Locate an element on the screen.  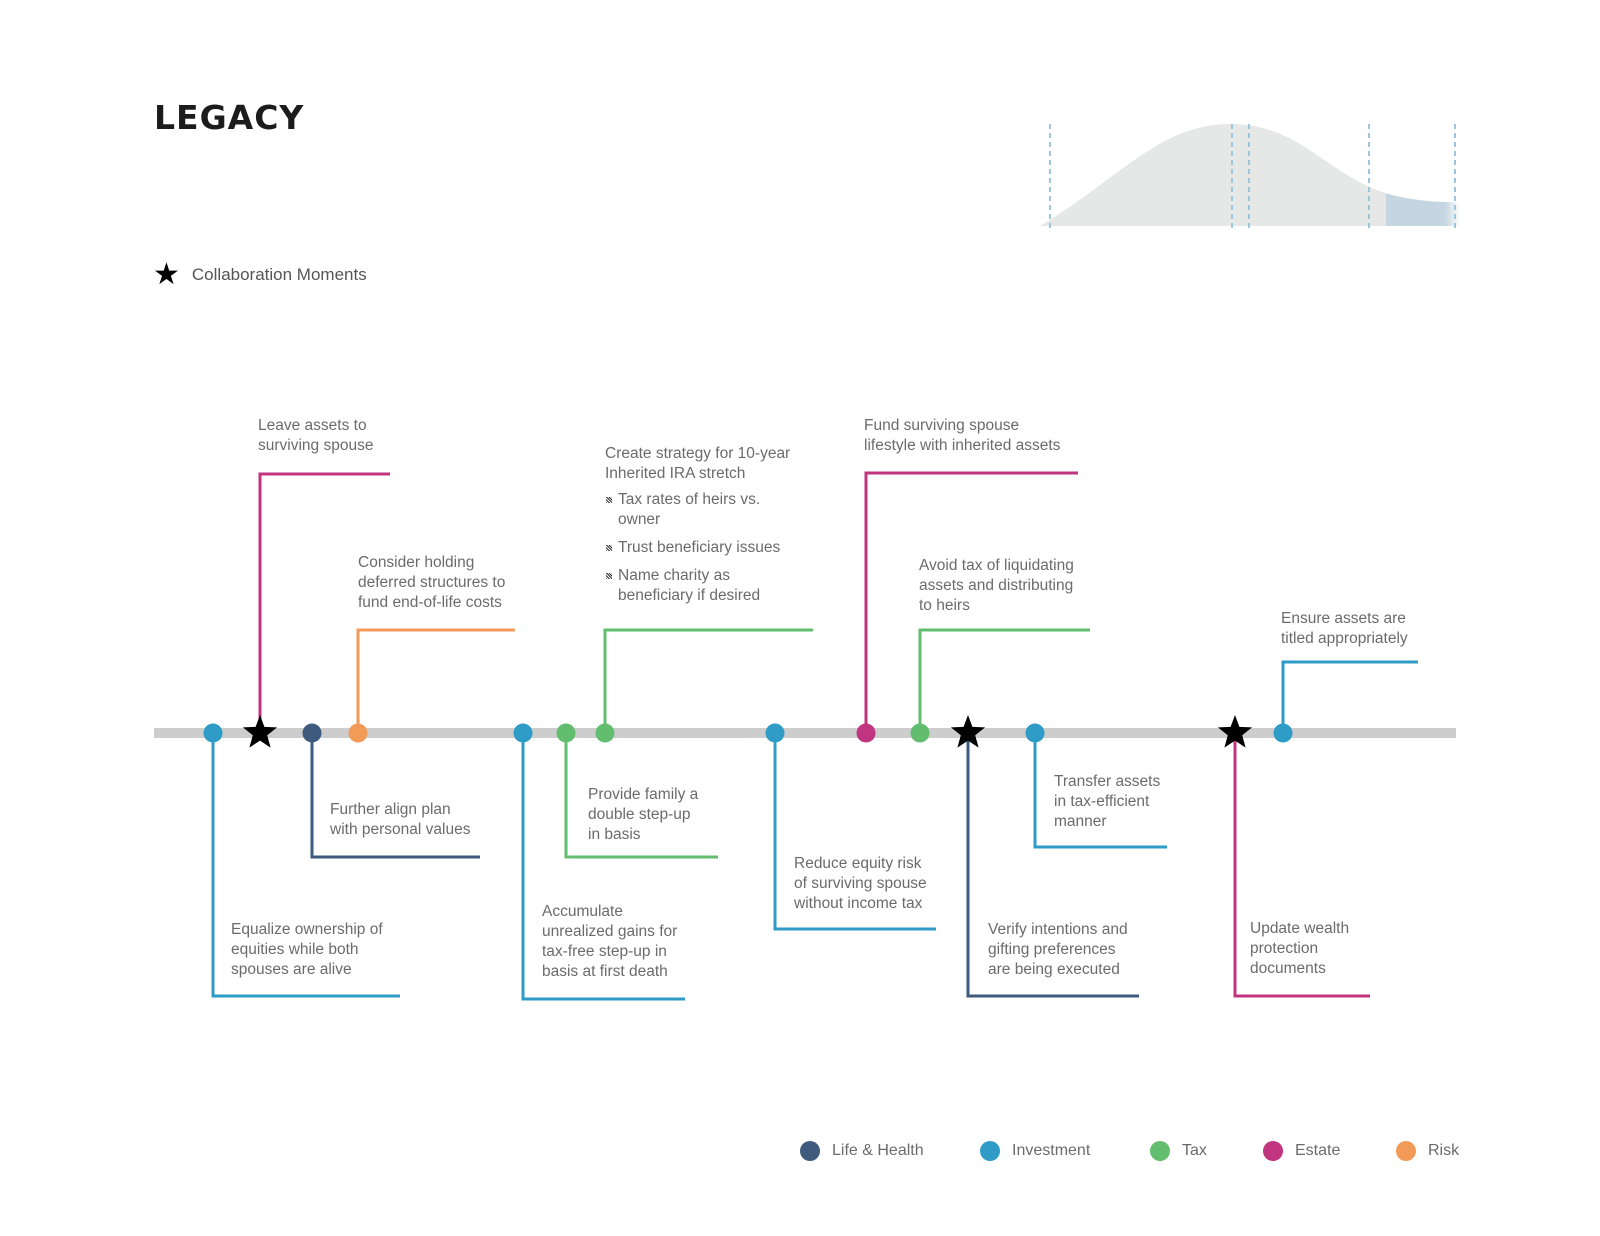
event-bullet-line: beneficiary if desired is located at coordinates (689, 595).